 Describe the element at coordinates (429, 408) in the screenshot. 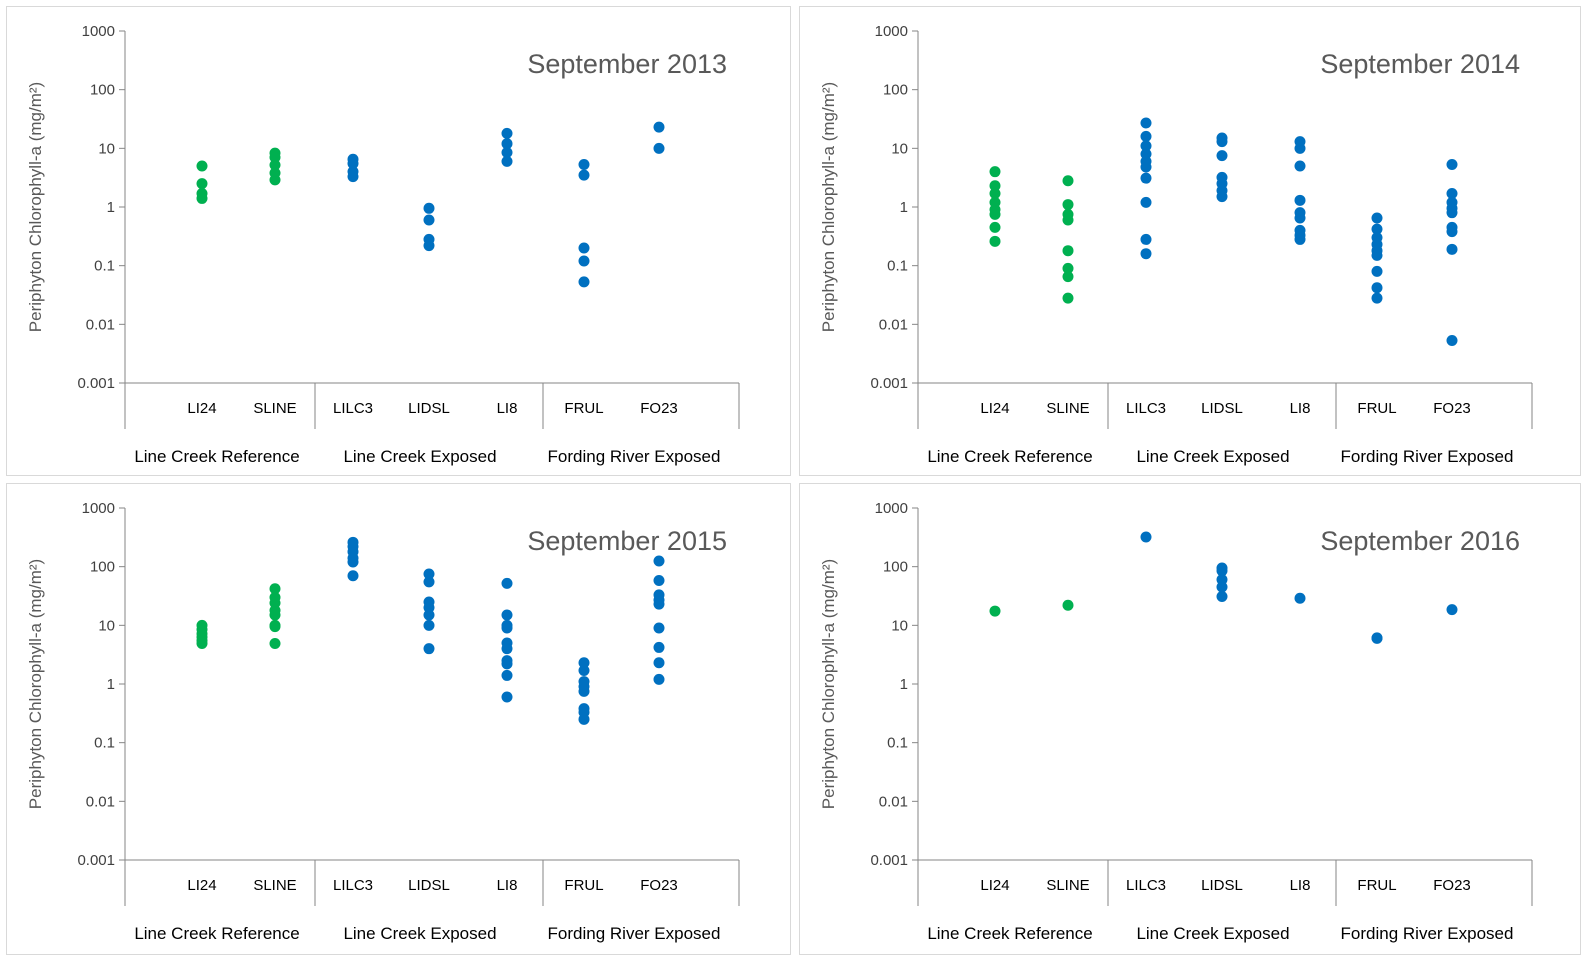

I see `x-category-label: LIDSL` at that location.